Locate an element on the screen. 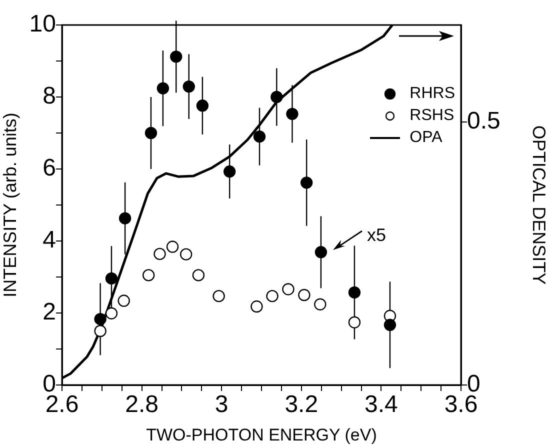 The width and height of the screenshot is (551, 446). x-axis-title: TWO-PHOTON ENERGY (eV) is located at coordinates (261, 434).